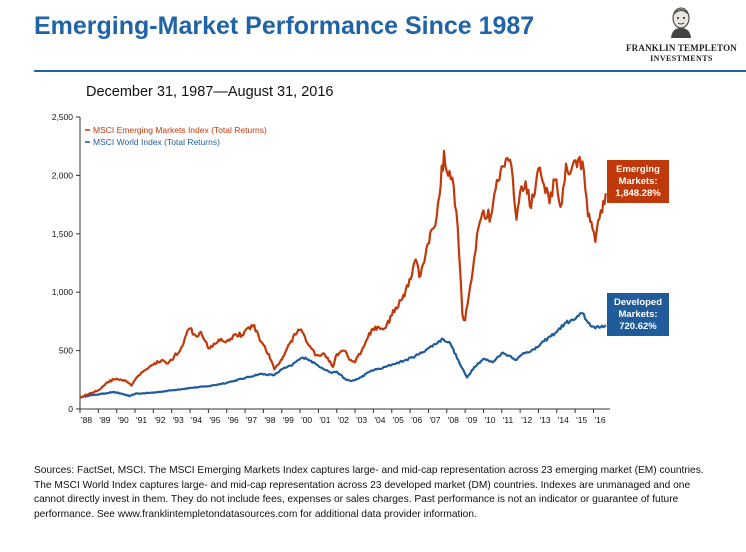  What do you see at coordinates (86, 420) in the screenshot?
I see `x-tick-label: '88` at bounding box center [86, 420].